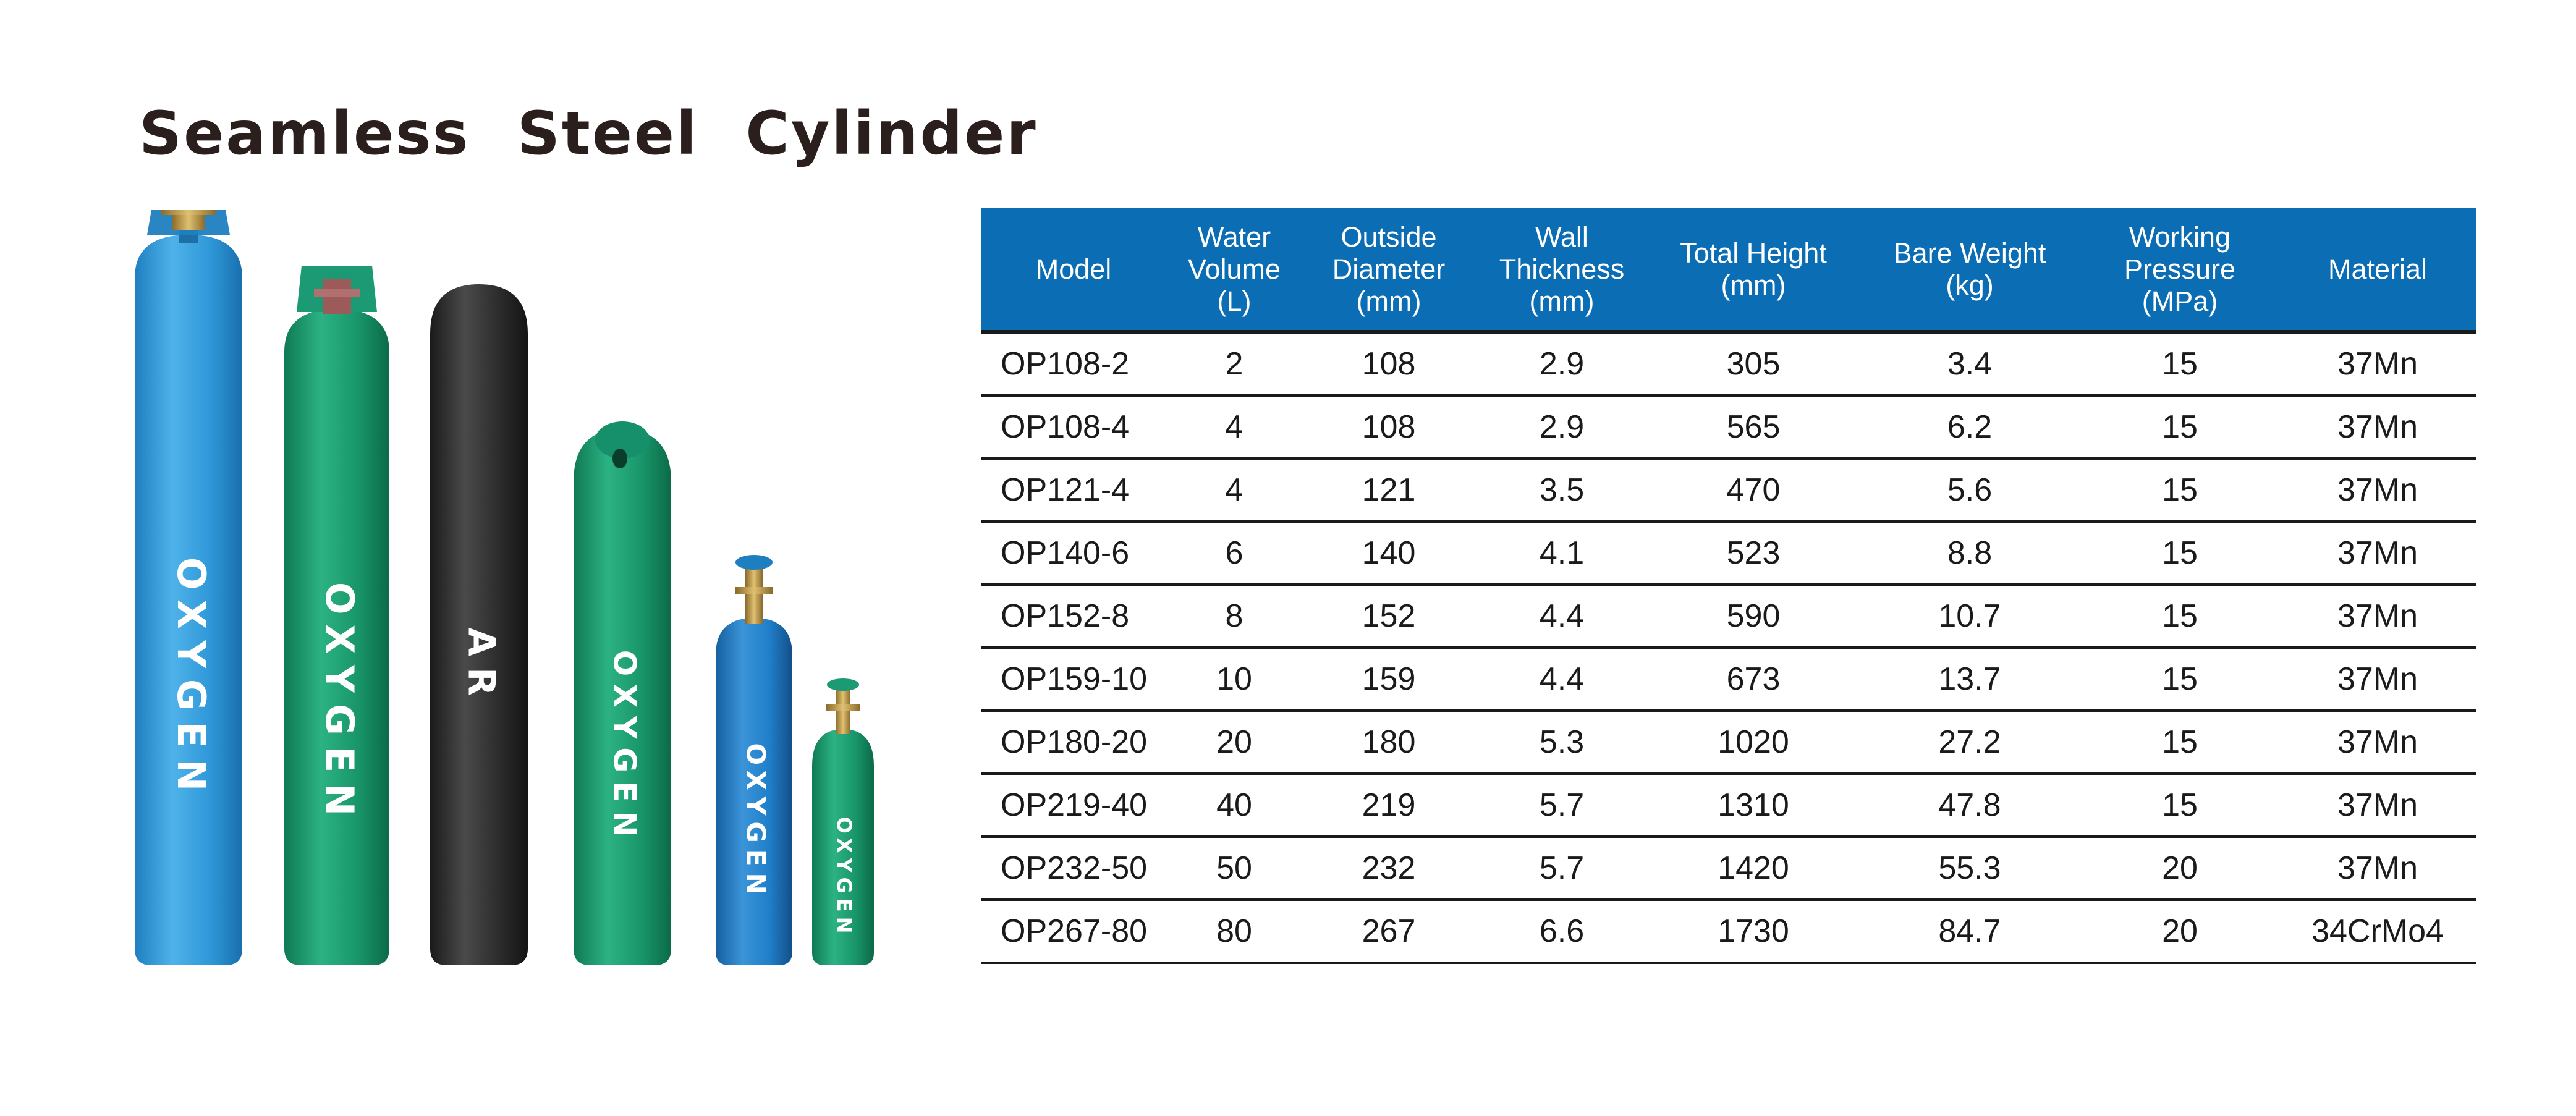  Describe the element at coordinates (1753, 491) in the screenshot. I see `cell-total-height: 470` at that location.